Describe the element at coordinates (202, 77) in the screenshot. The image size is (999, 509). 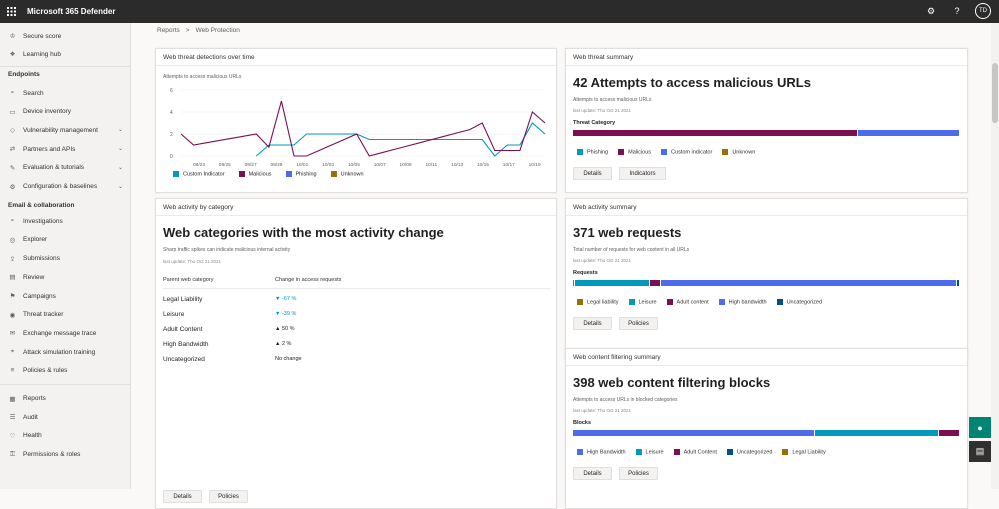
I see `chart-subtitle: Attempts to access malicious URLs` at that location.